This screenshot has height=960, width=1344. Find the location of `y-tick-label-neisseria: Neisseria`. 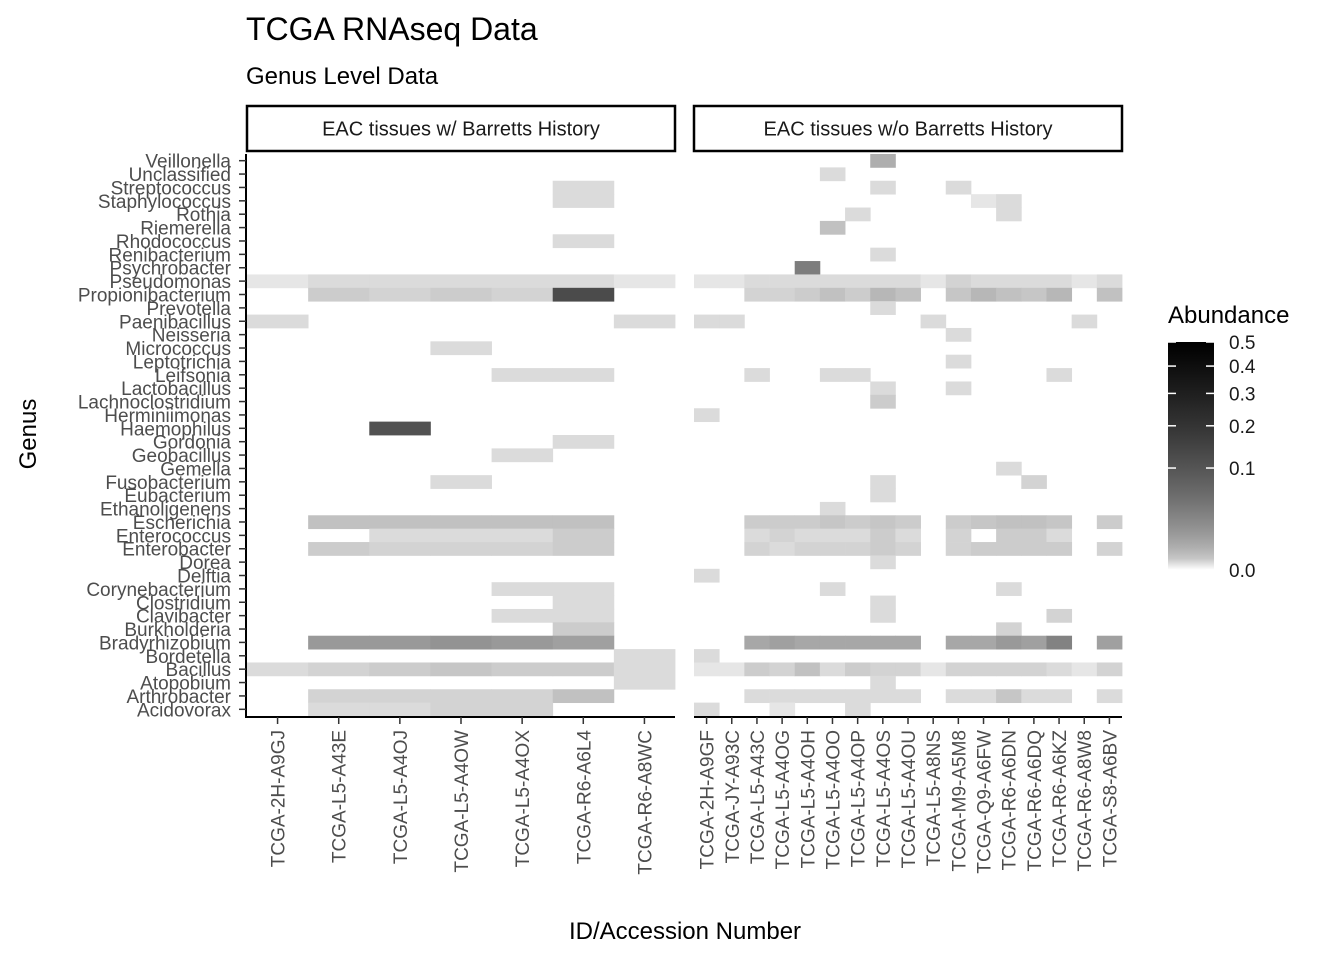

y-tick-label-neisseria: Neisseria is located at coordinates (192, 336).